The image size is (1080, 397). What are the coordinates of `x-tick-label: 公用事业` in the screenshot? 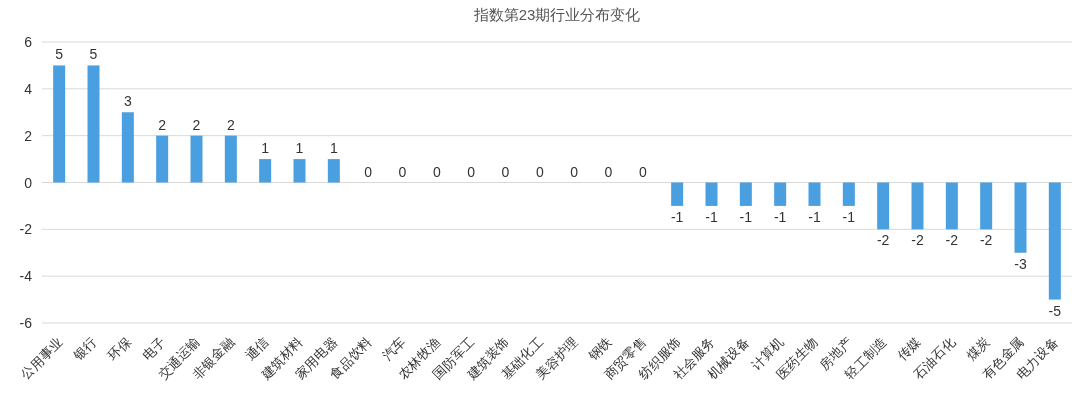 It's located at (41, 358).